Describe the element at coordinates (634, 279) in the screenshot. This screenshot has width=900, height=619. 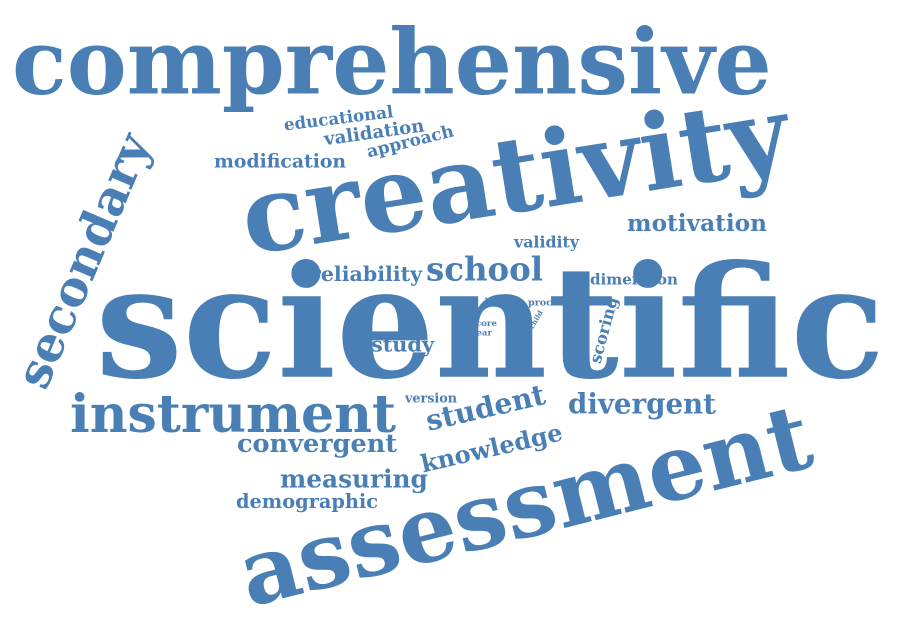
I see `word-dimension: dimension` at that location.